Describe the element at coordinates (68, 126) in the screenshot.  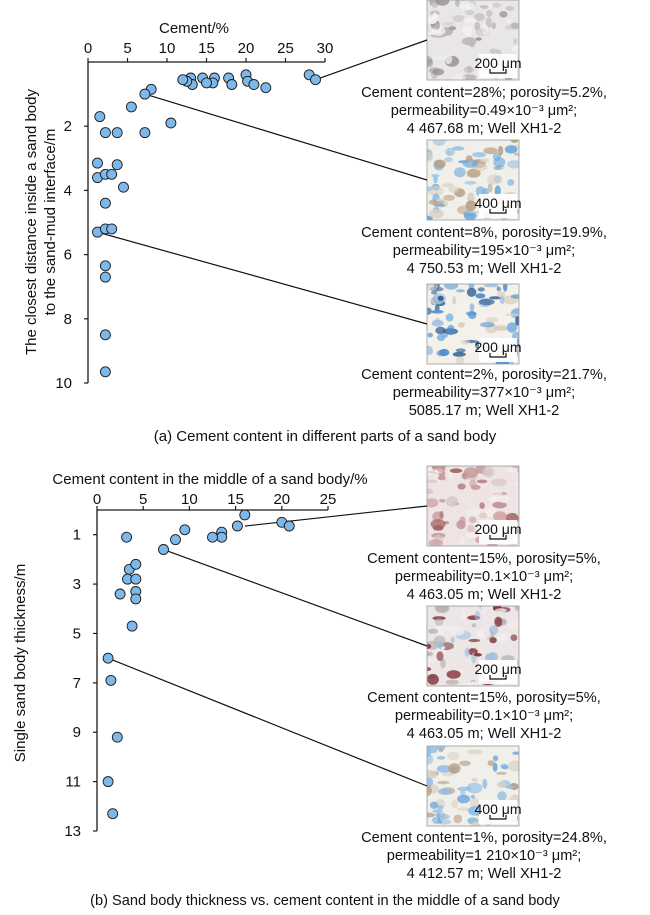
I see `y-tick-label: 2` at that location.